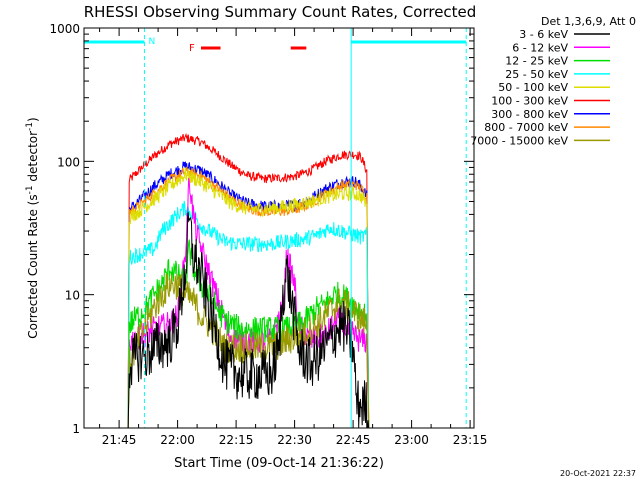 This screenshot has height=480, width=640. I want to click on y-tick-label-0: 1, so click(76, 429).